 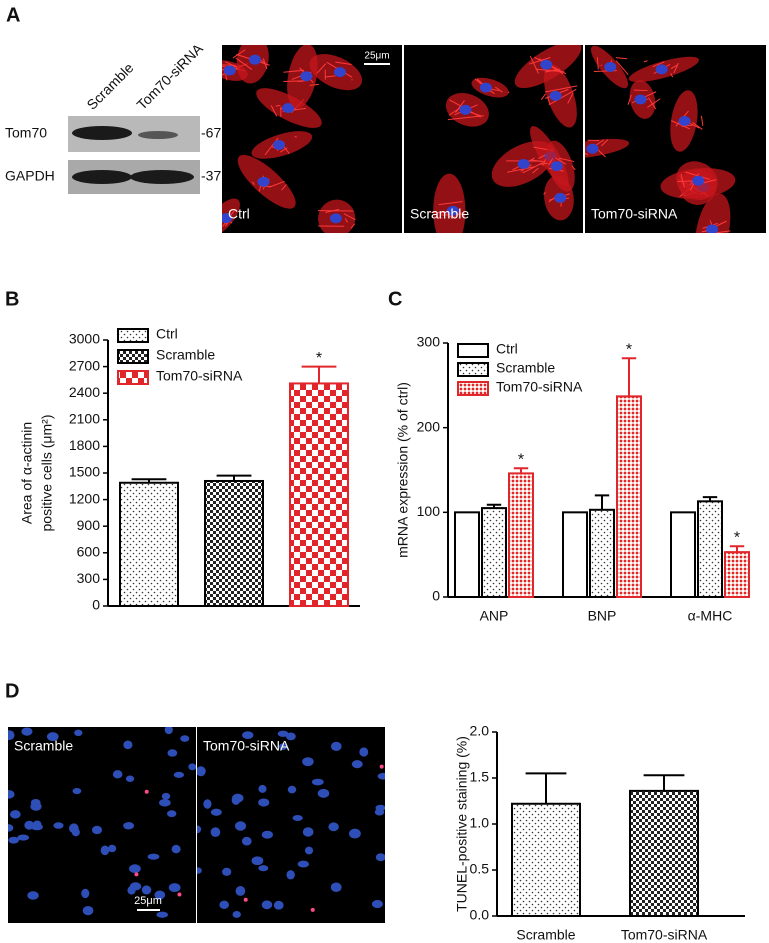 I want to click on y-tick-label: 1.5, so click(x=480, y=777).